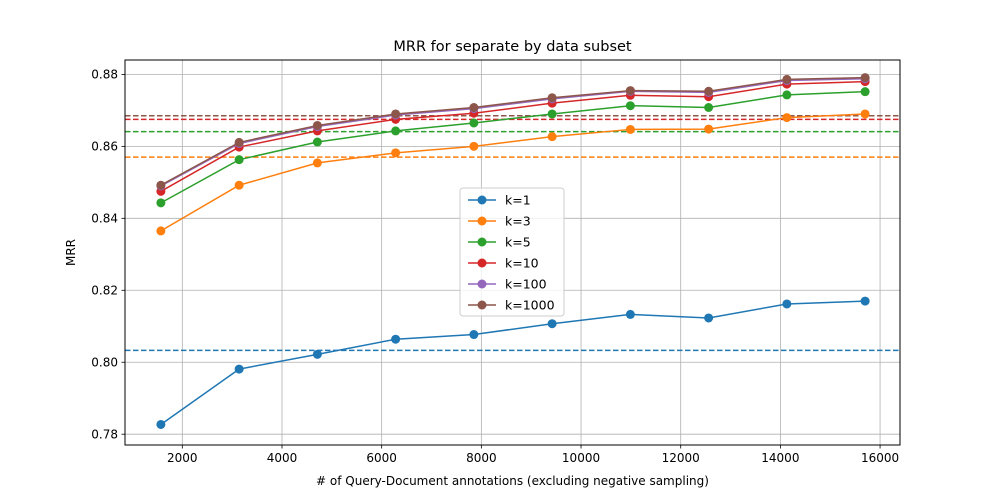 The height and width of the screenshot is (500, 1000). What do you see at coordinates (518, 200) in the screenshot?
I see `legend-label: k=1` at bounding box center [518, 200].